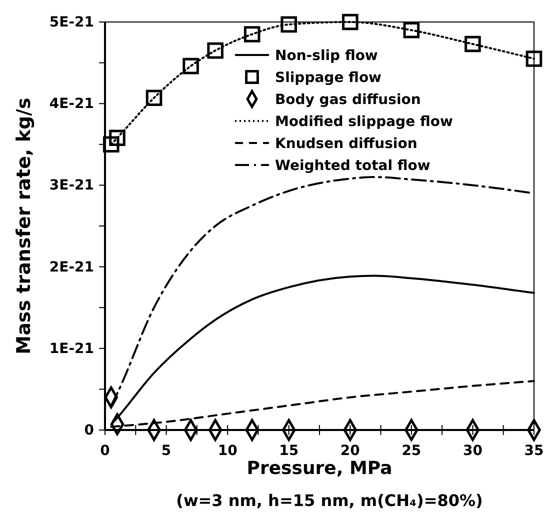 The image size is (547, 525). What do you see at coordinates (364, 122) in the screenshot?
I see `legend-label: Modified slippage flow` at bounding box center [364, 122].